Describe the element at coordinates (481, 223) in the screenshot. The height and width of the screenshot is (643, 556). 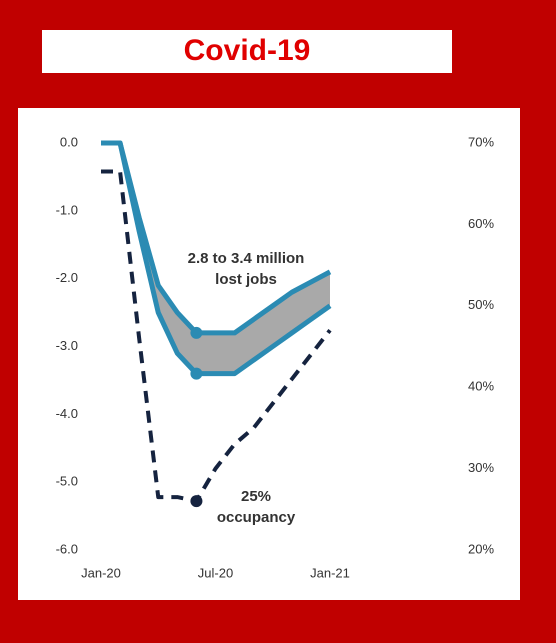
I see `y2-tick-label: 60%` at that location.